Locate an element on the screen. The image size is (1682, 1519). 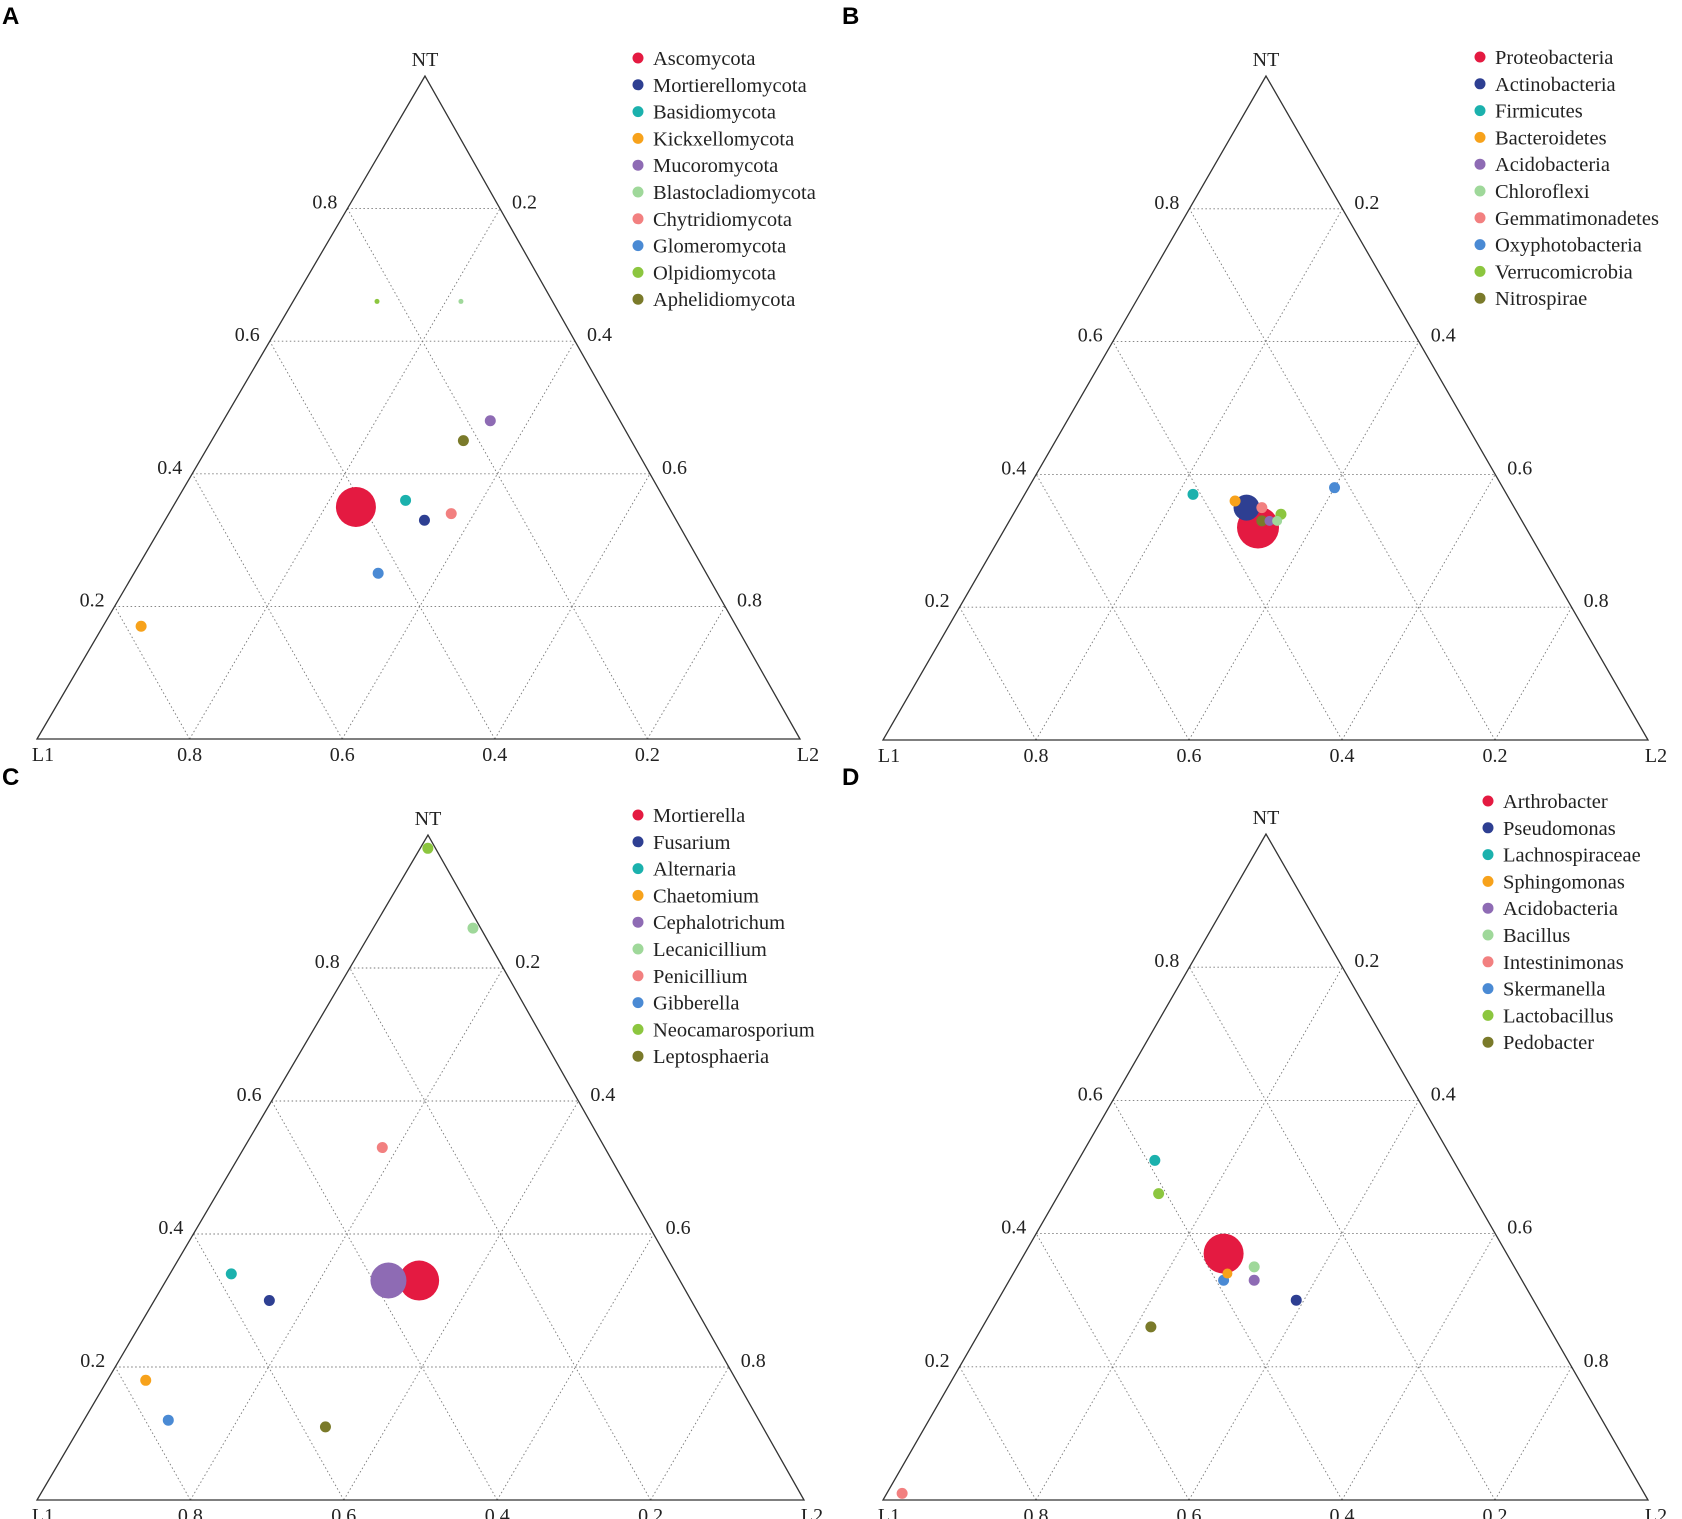
legend-label: Kickxellomycota is located at coordinates (723, 139).